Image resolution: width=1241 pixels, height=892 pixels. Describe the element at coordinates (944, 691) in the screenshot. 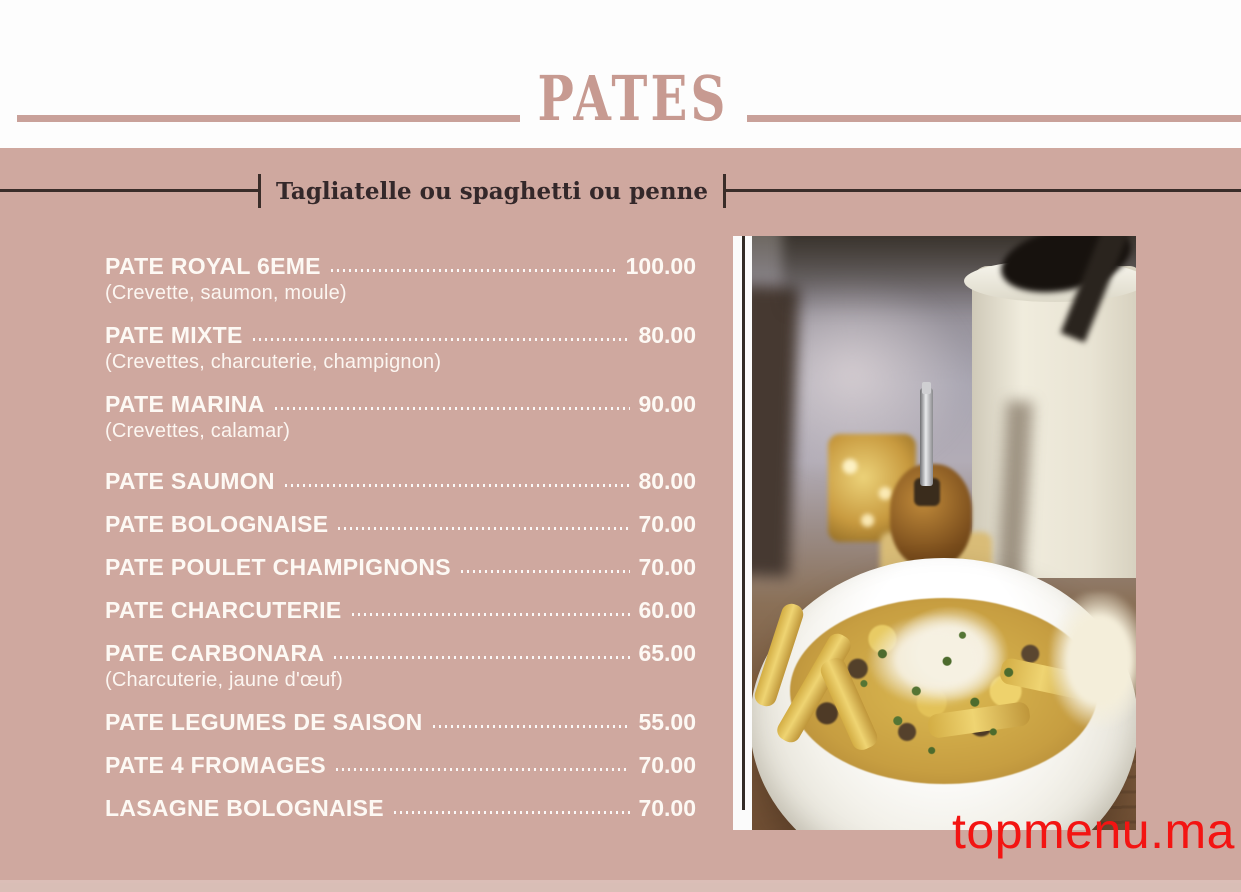

I see `photo-parsley` at that location.